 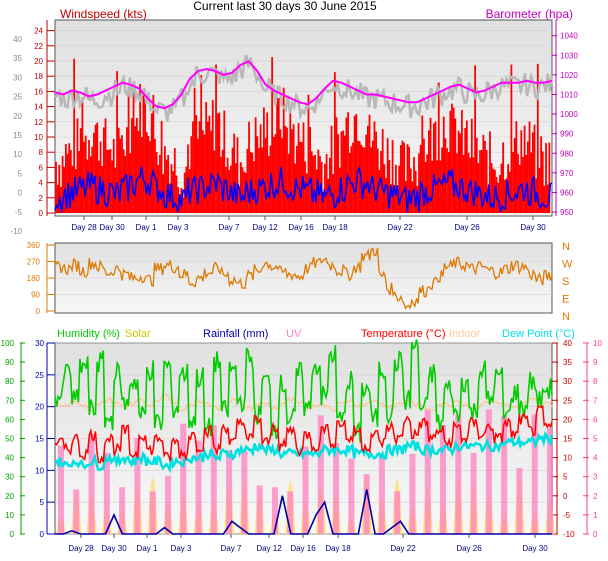 I want to click on humidity-tick-label: 80, so click(x=9, y=381).